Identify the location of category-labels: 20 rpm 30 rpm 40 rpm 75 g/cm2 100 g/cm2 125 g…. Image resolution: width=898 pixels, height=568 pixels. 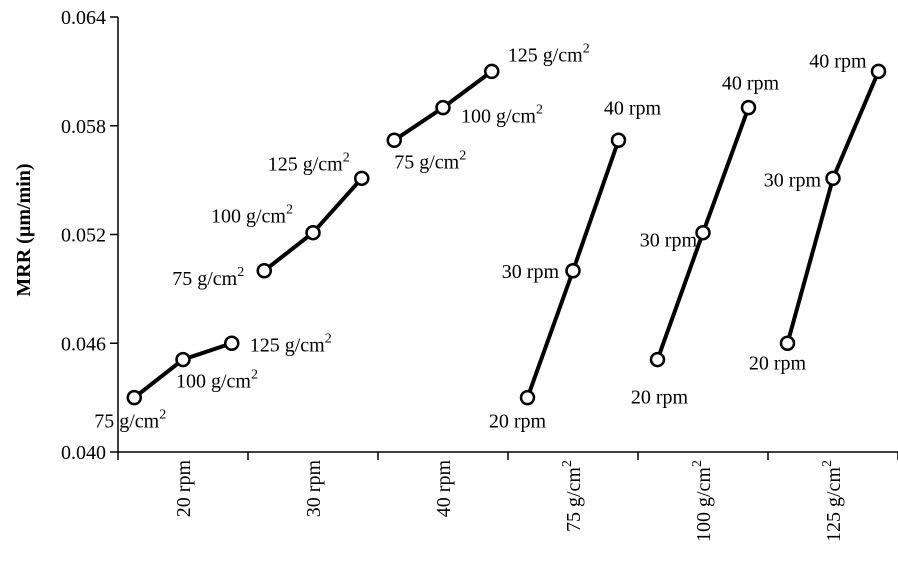
(507, 497).